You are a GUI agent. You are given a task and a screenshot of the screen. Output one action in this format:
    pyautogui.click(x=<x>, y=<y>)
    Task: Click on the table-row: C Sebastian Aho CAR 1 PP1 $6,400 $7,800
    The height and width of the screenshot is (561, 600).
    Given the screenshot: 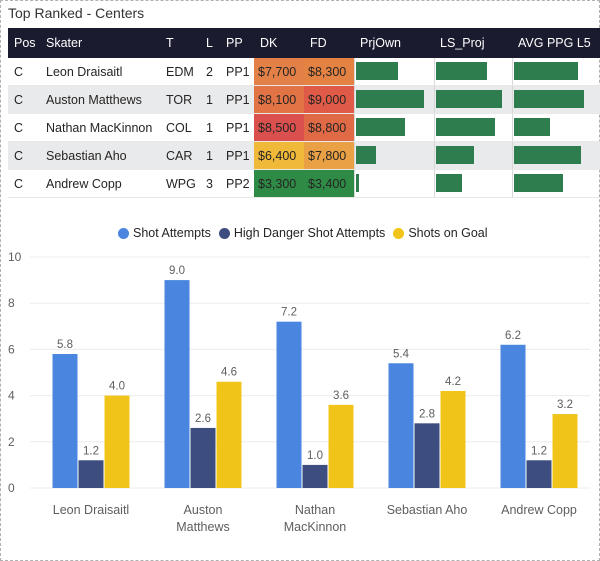 What is the action you would take?
    pyautogui.click(x=304, y=155)
    